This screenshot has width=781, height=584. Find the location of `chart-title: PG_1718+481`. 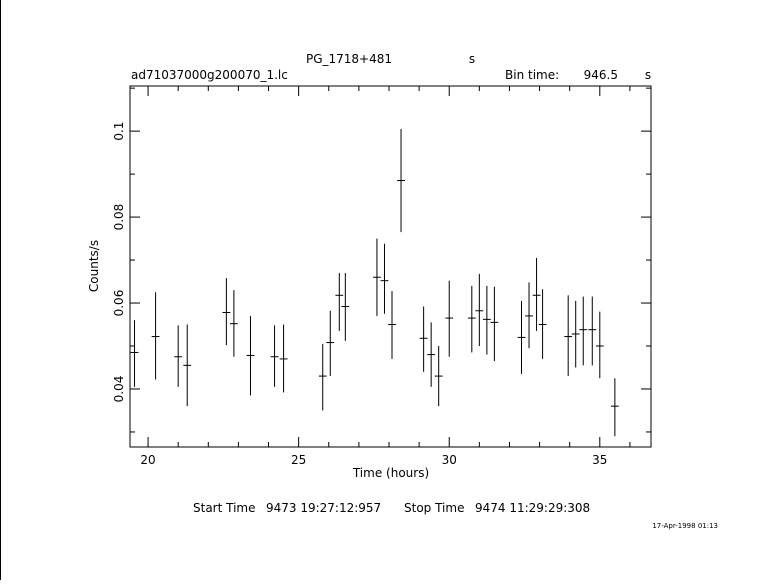

chart-title: PG_1718+481 is located at coordinates (349, 59).